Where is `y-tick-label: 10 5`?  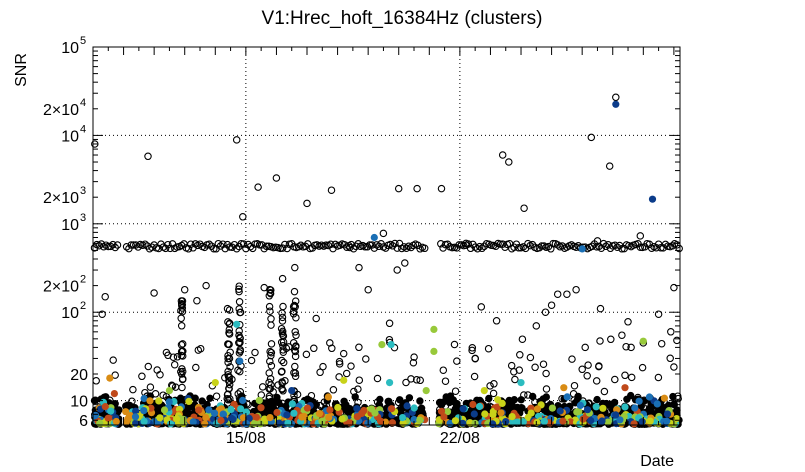 y-tick-label: 10 5 is located at coordinates (73, 46).